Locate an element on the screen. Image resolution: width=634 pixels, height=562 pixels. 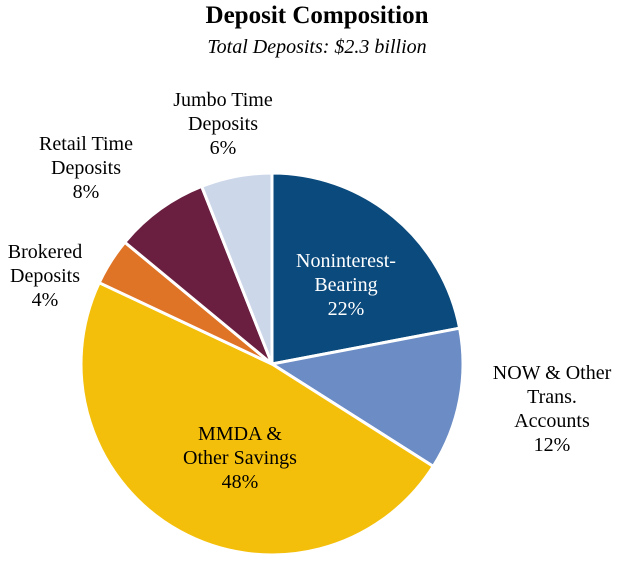
slice-percent: 12% is located at coordinates (552, 445).